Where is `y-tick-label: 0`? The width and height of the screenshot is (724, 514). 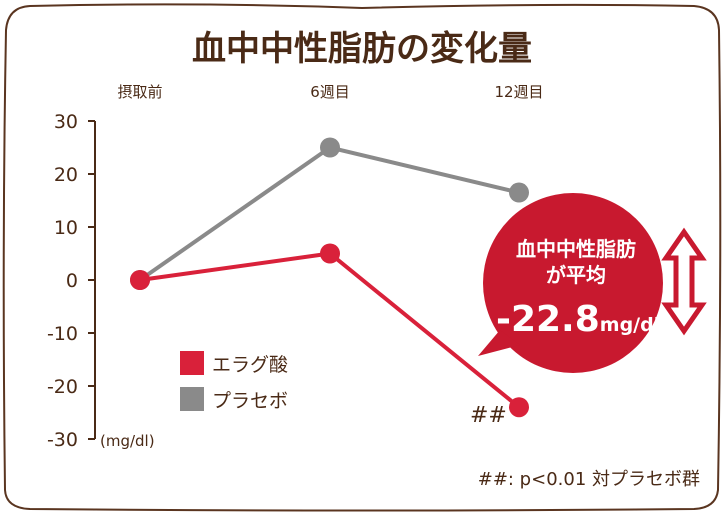 y-tick-label: 0 is located at coordinates (72, 281).